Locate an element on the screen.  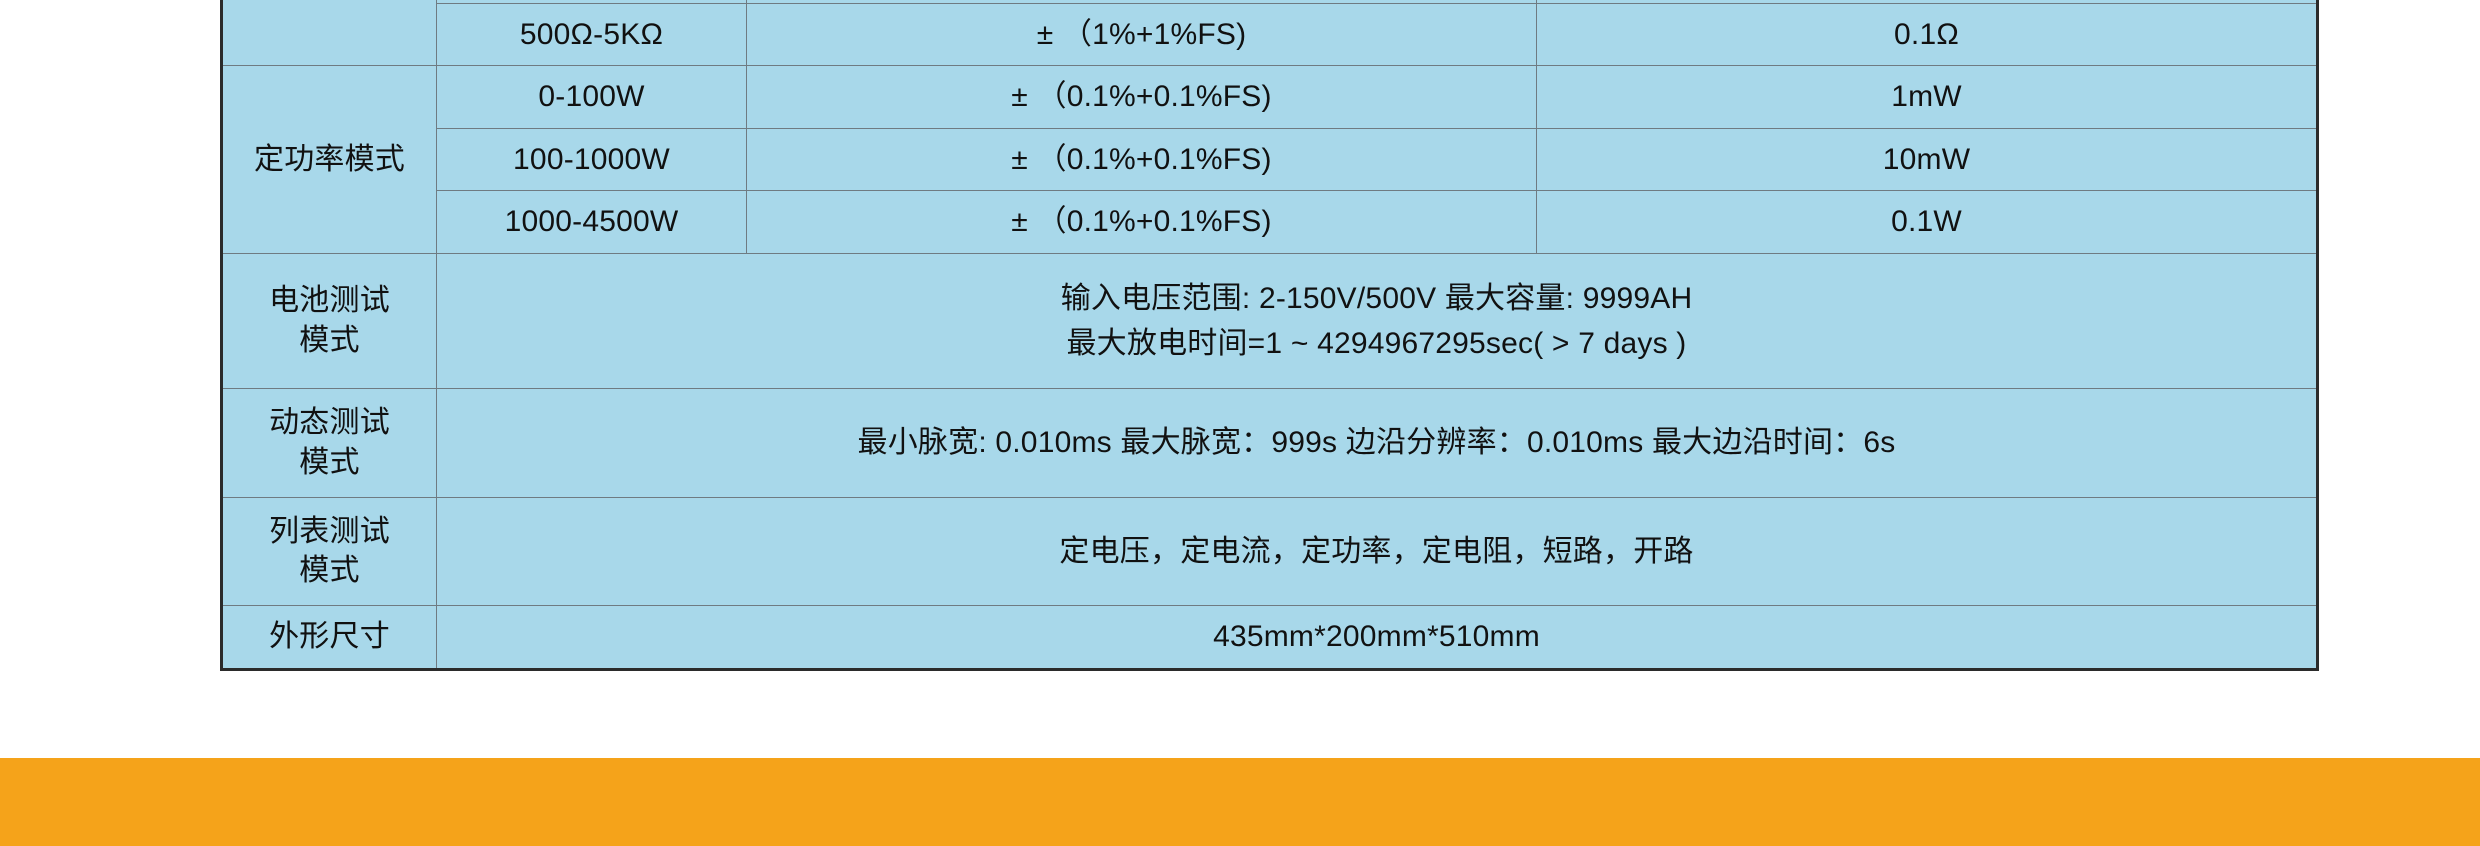
row-resolution: 0.01Ω is located at coordinates (1927, 2).